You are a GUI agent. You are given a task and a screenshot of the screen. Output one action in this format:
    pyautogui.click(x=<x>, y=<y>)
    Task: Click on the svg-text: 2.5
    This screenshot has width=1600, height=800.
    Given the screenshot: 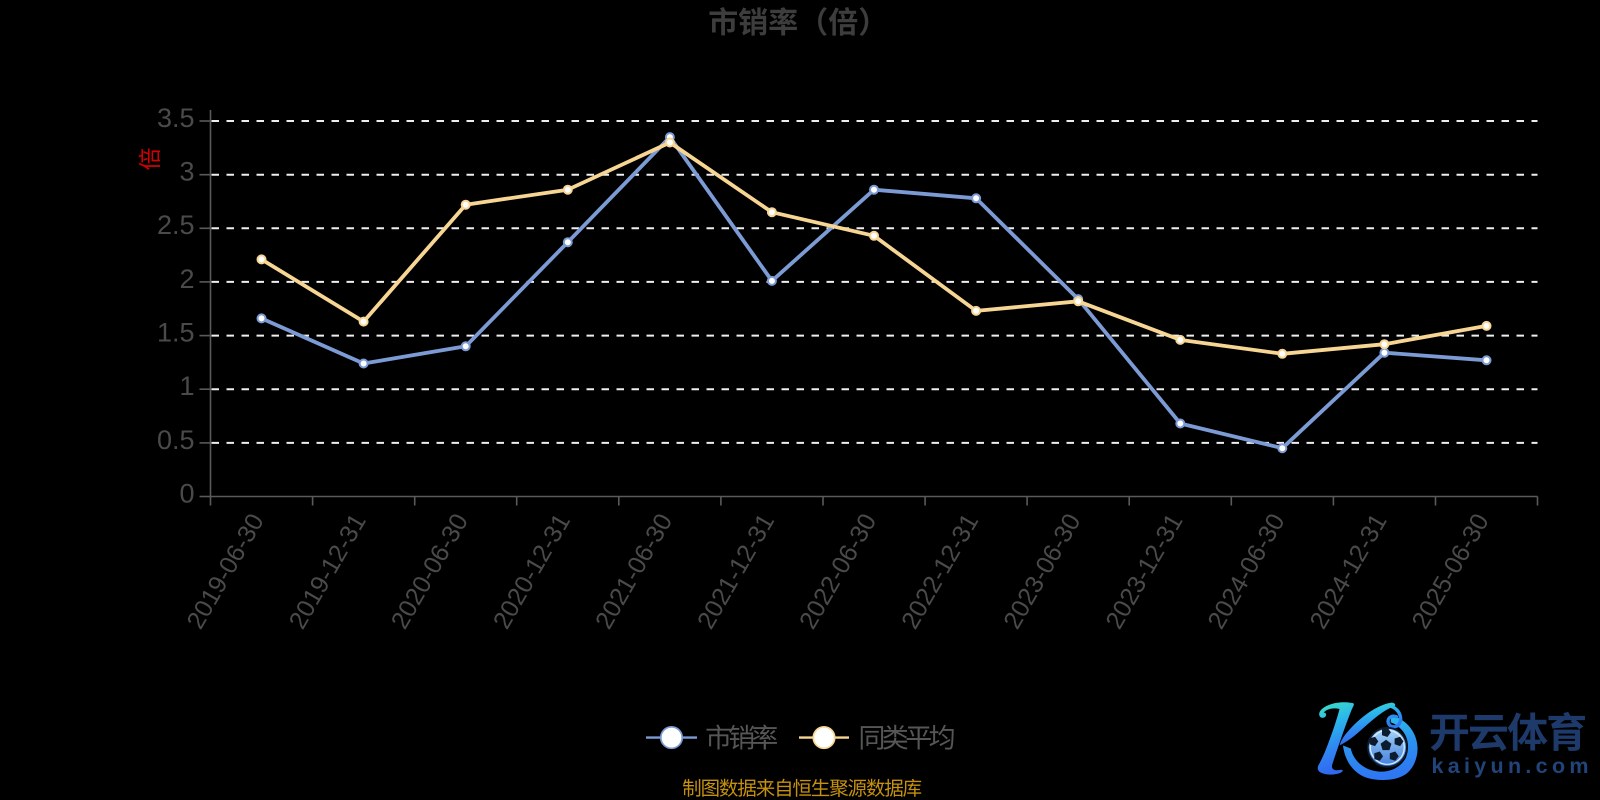 What is the action you would take?
    pyautogui.click(x=176, y=225)
    